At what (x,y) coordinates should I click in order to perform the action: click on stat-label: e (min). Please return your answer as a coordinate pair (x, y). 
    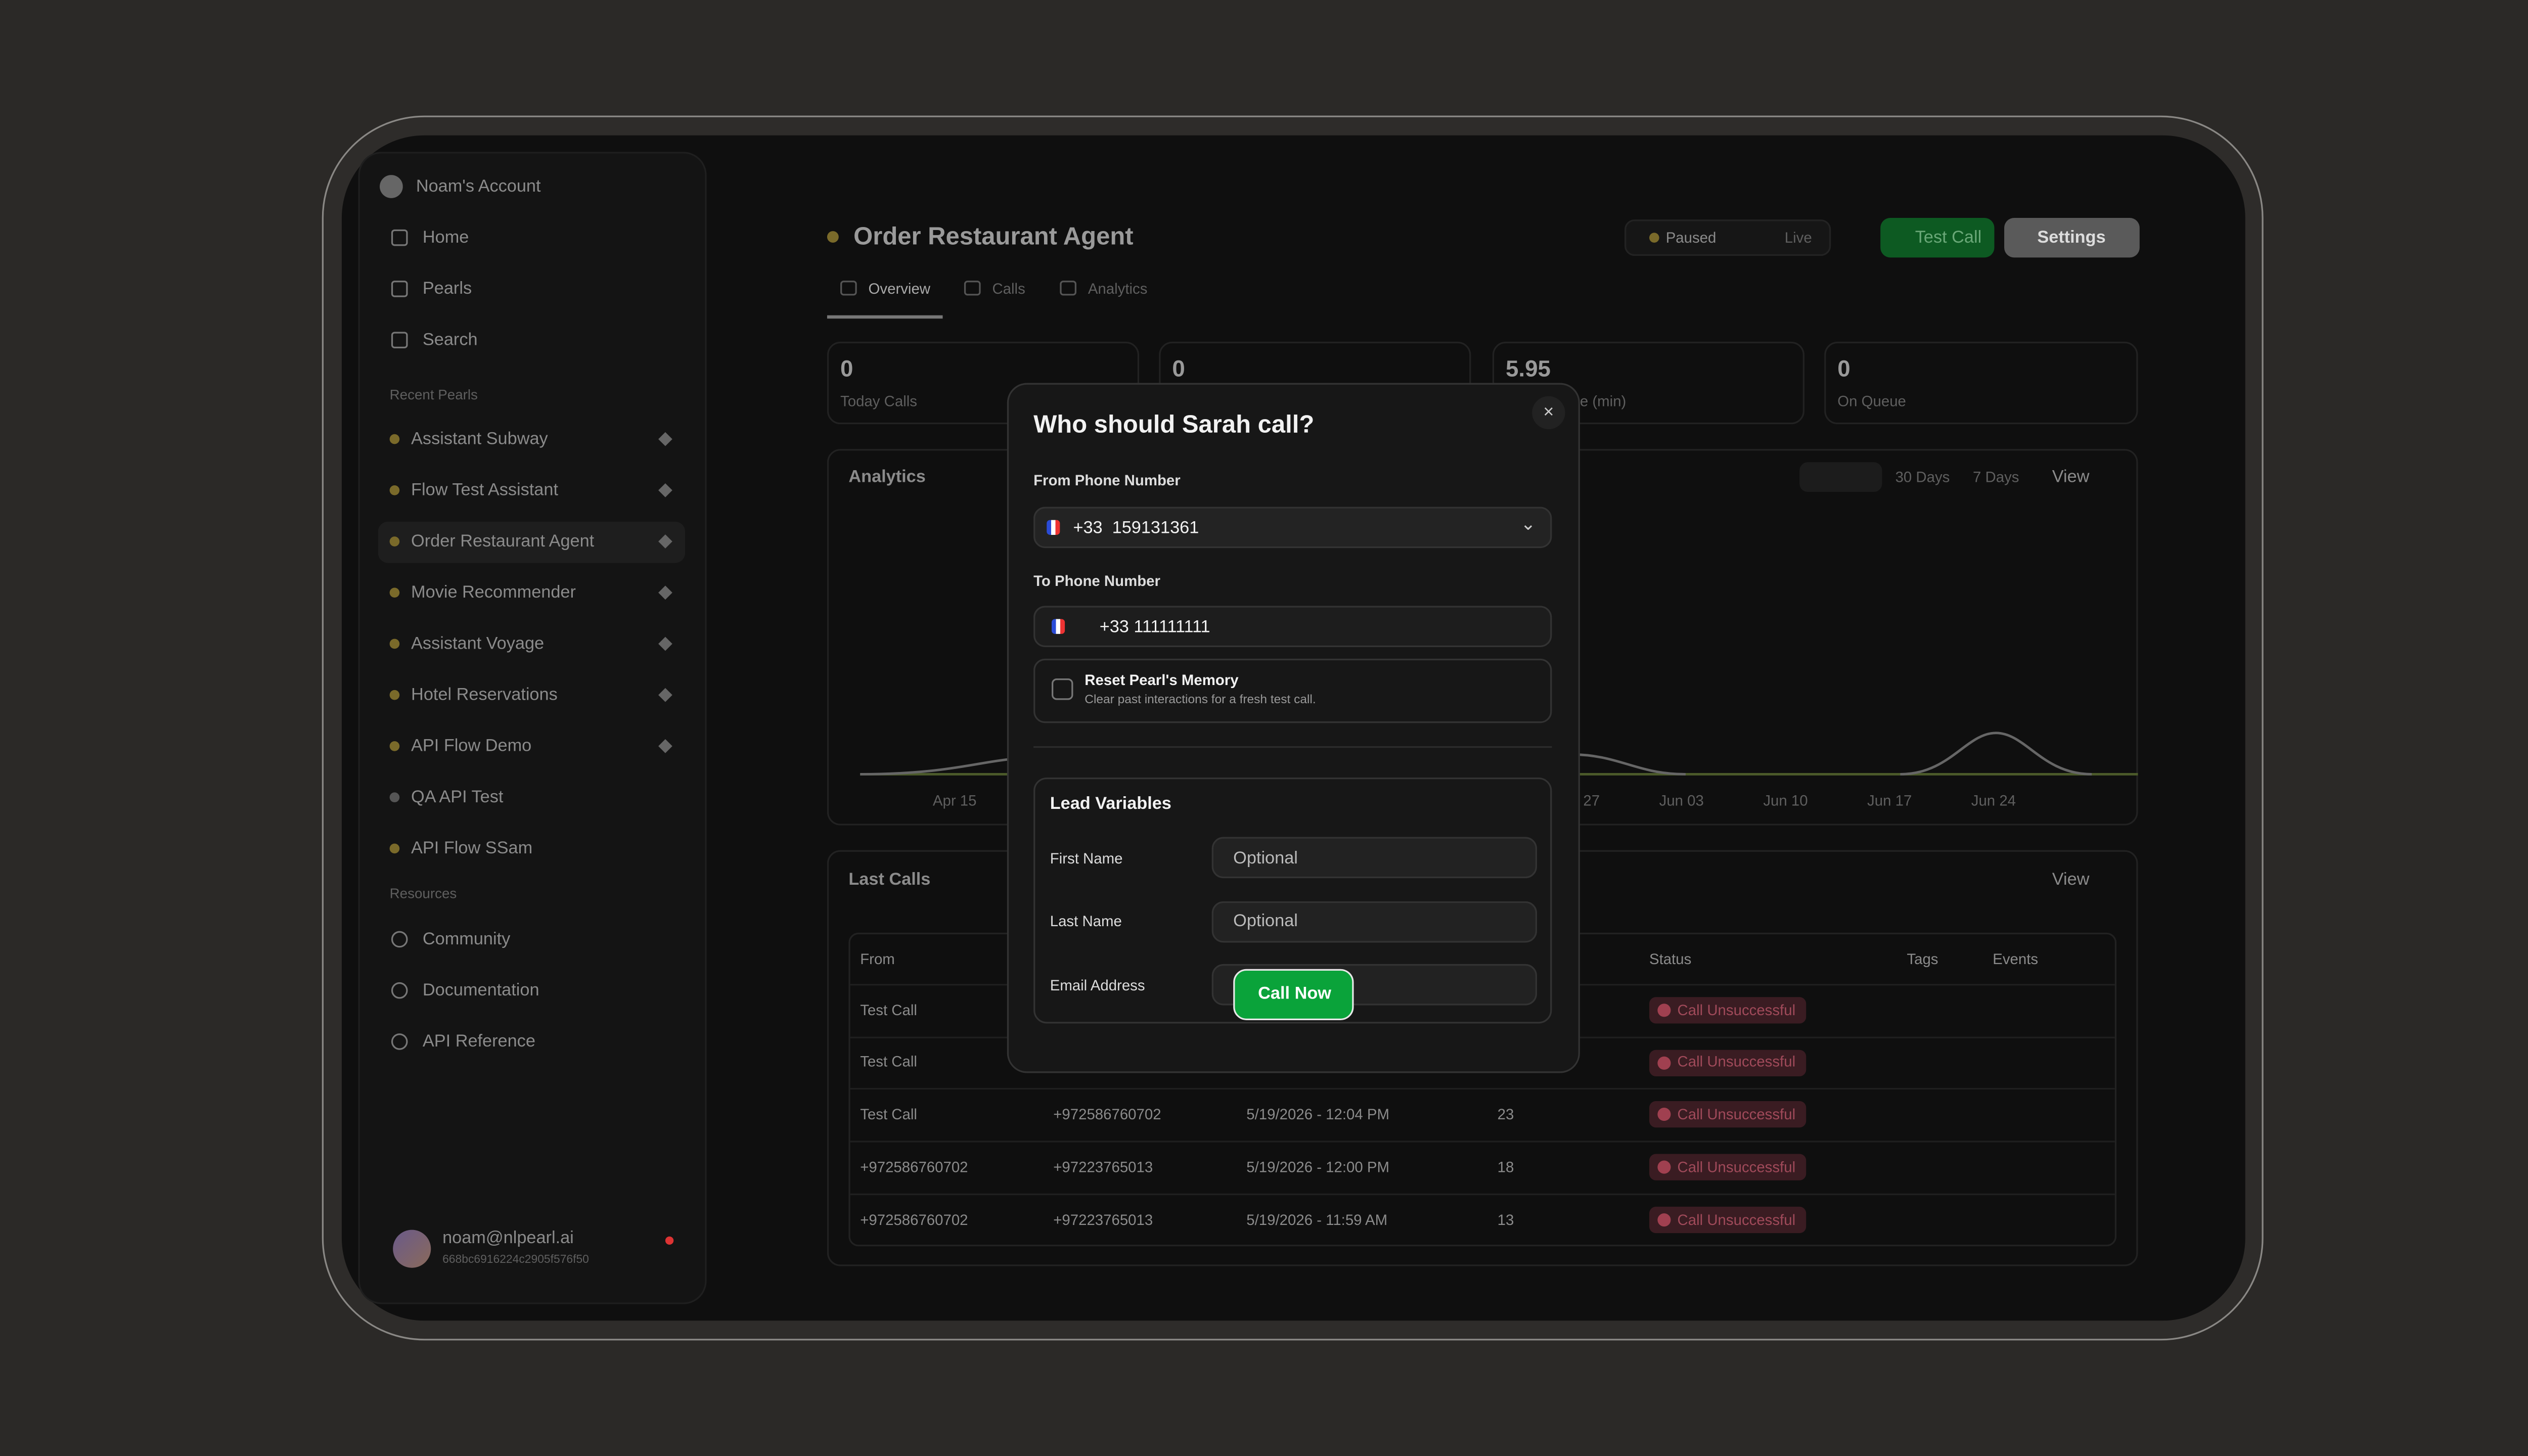
    Looking at the image, I should click on (1603, 400).